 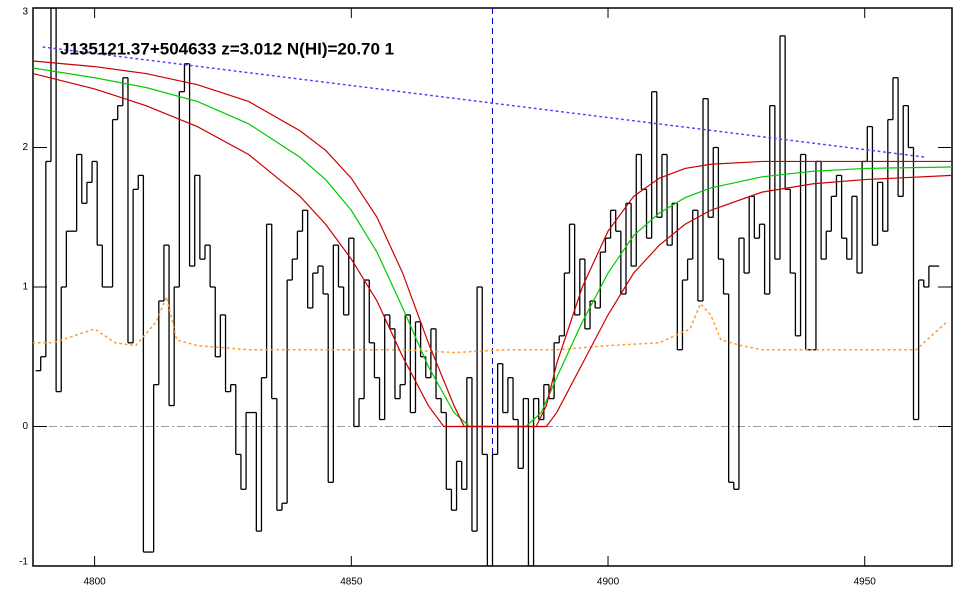 What do you see at coordinates (351, 582) in the screenshot?
I see `x-tick-label: 4850` at bounding box center [351, 582].